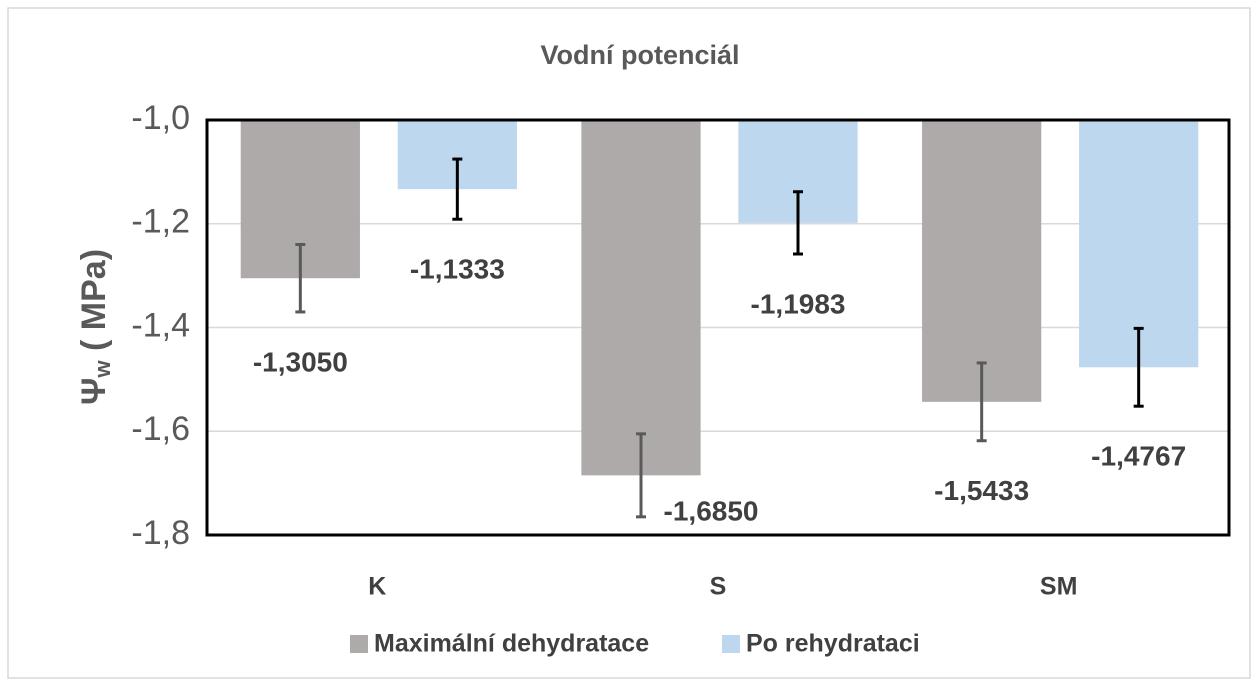 The image size is (1259, 686). What do you see at coordinates (160, 533) in the screenshot?
I see `y-tick-label: -1,8` at bounding box center [160, 533].